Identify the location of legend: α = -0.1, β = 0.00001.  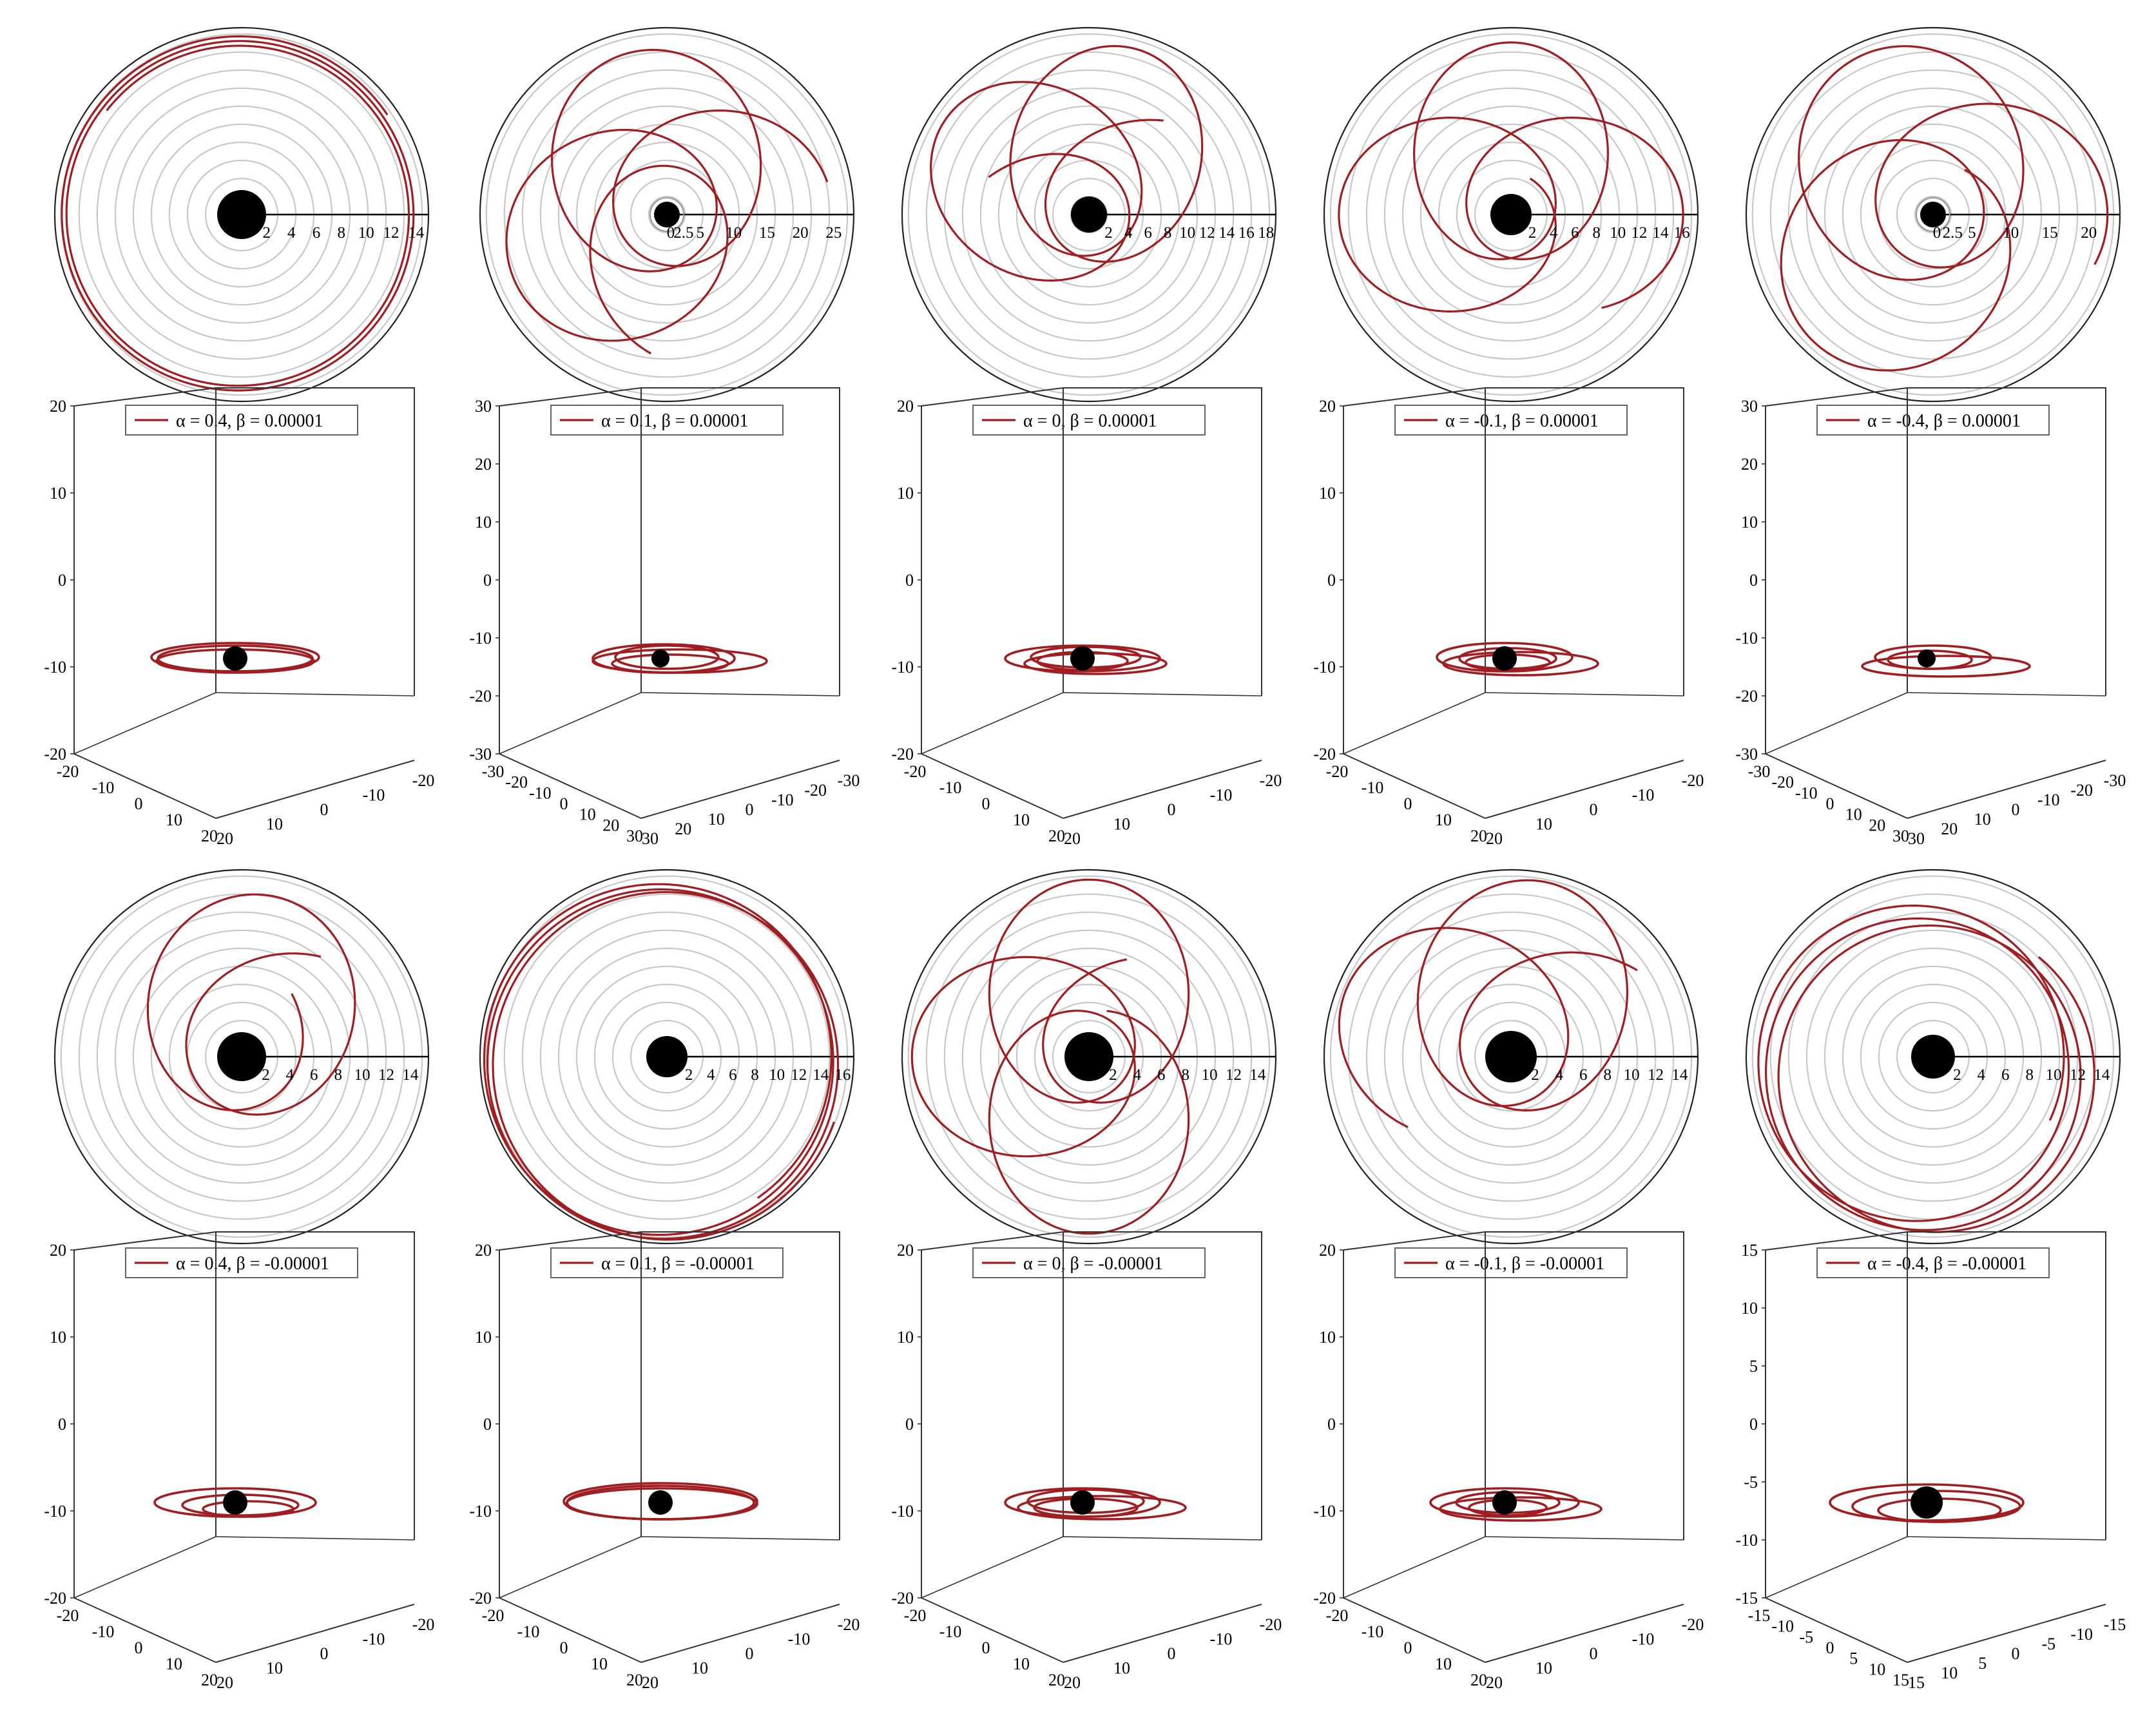
(1511, 421).